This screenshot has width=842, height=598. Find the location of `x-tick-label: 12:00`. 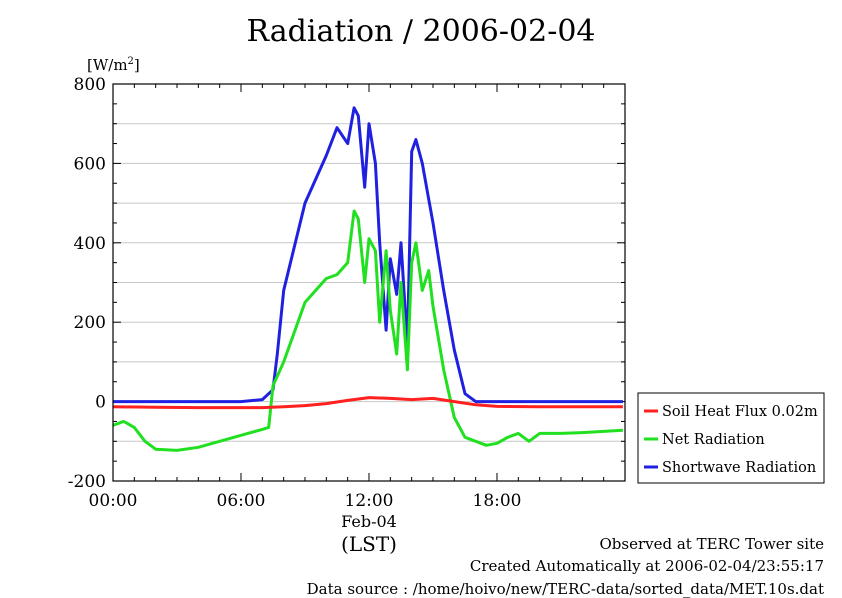

x-tick-label: 12:00 is located at coordinates (369, 501).